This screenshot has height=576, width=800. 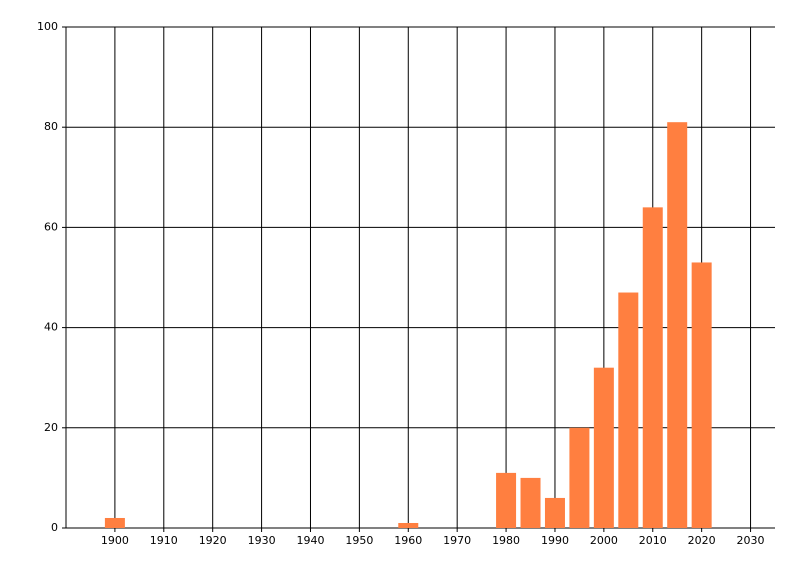 I want to click on x-tick-label: 1940, so click(x=310, y=540).